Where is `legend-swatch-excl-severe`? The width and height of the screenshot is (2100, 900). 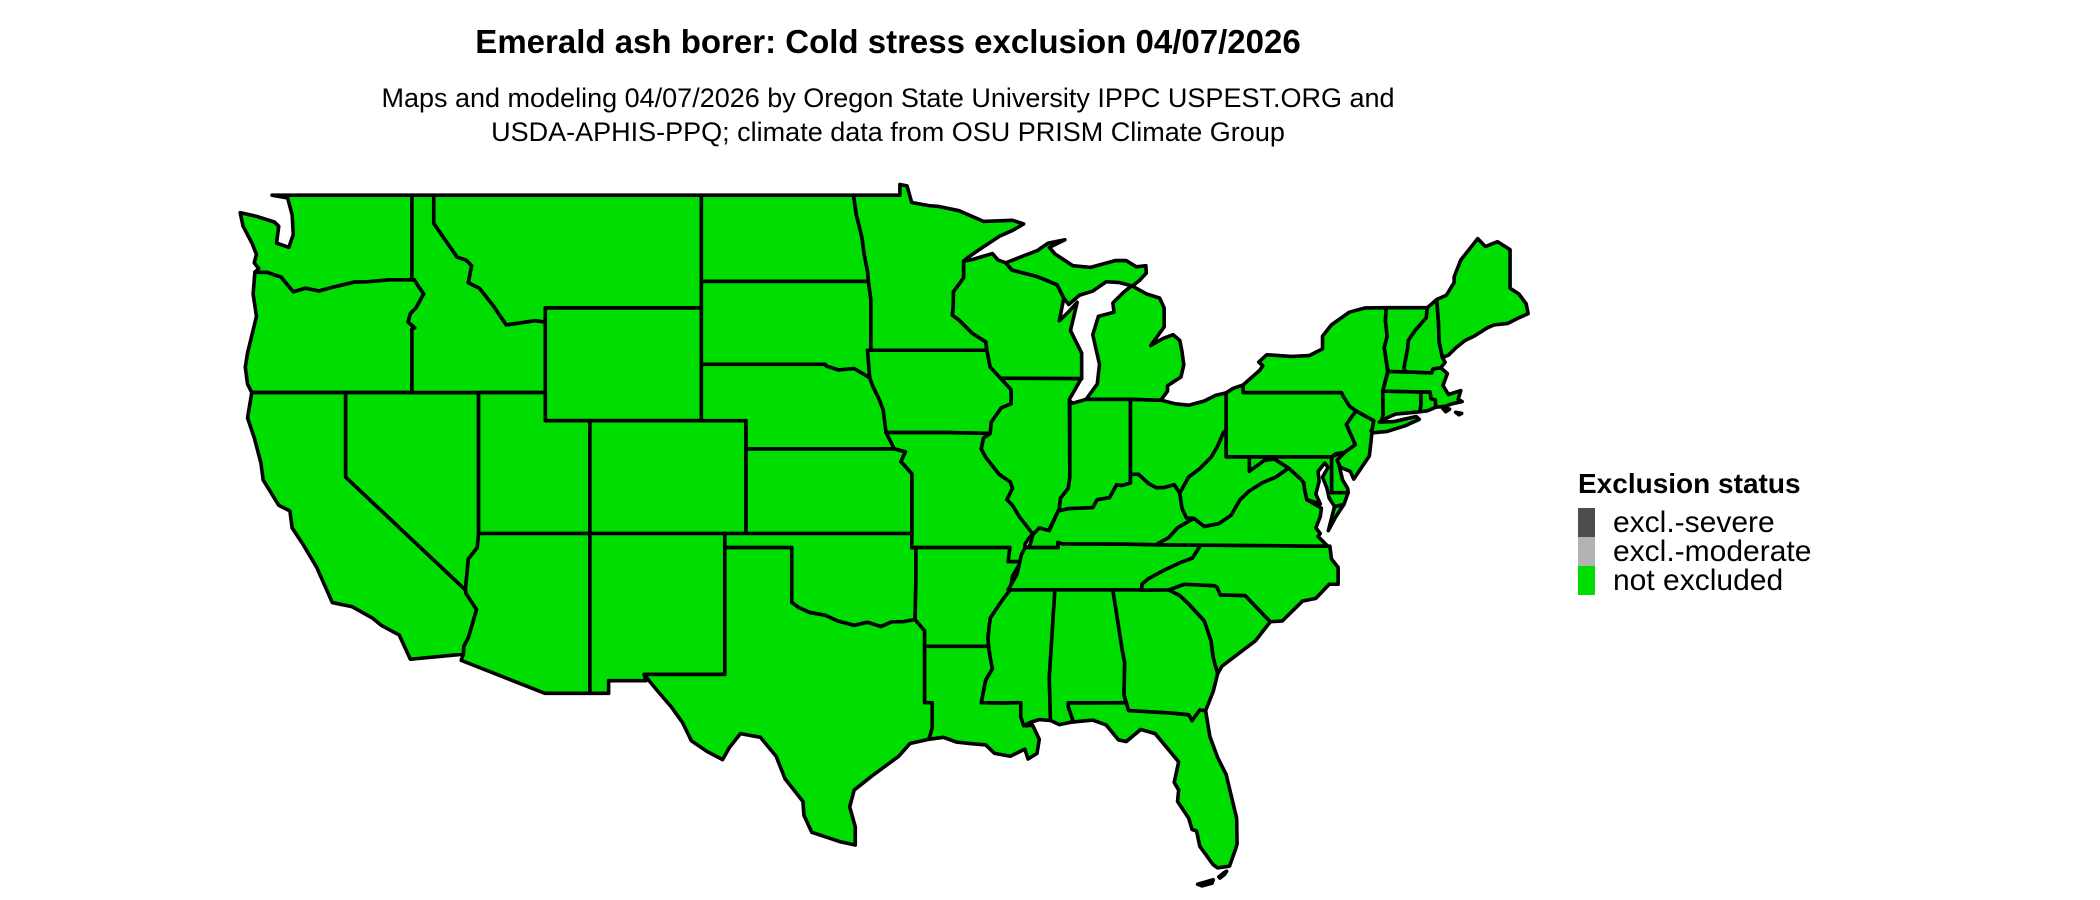 legend-swatch-excl-severe is located at coordinates (1586, 522).